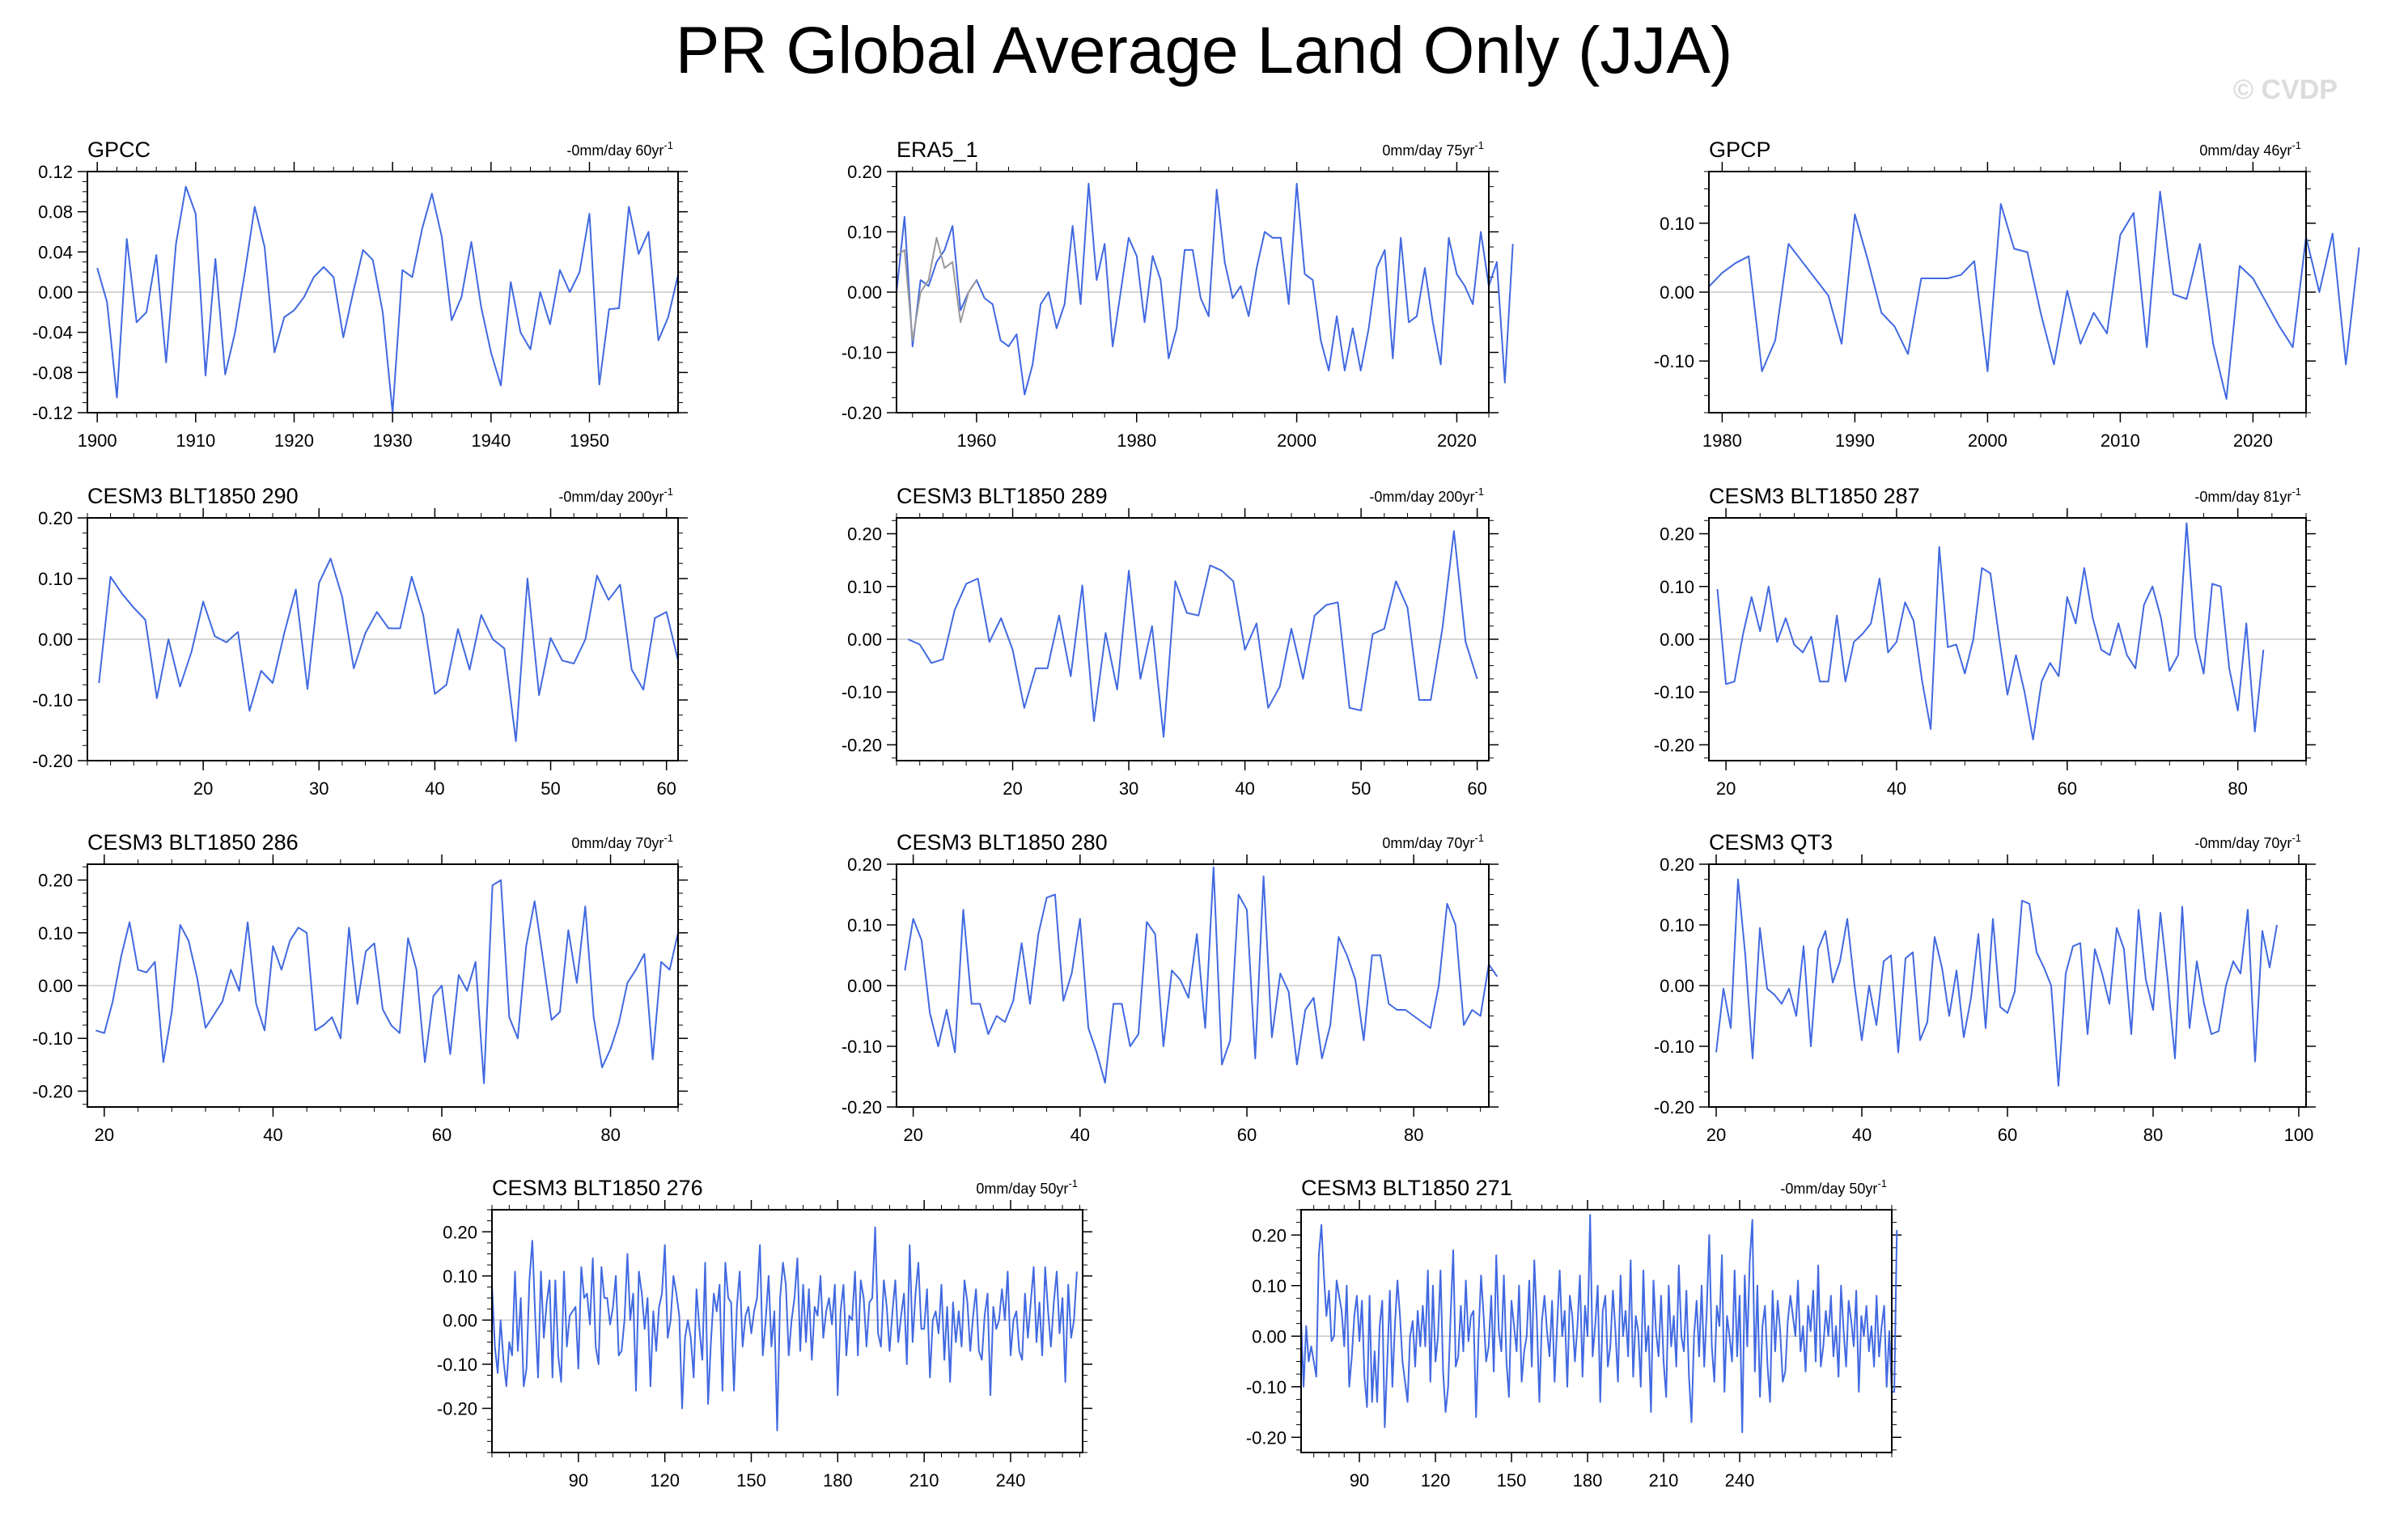  I want to click on x-tick-label: 1930, so click(393, 440).